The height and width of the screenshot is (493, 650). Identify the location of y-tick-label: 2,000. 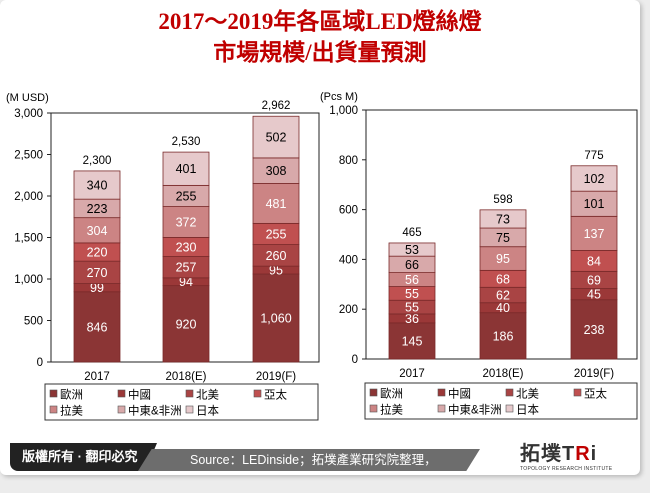
(28, 197).